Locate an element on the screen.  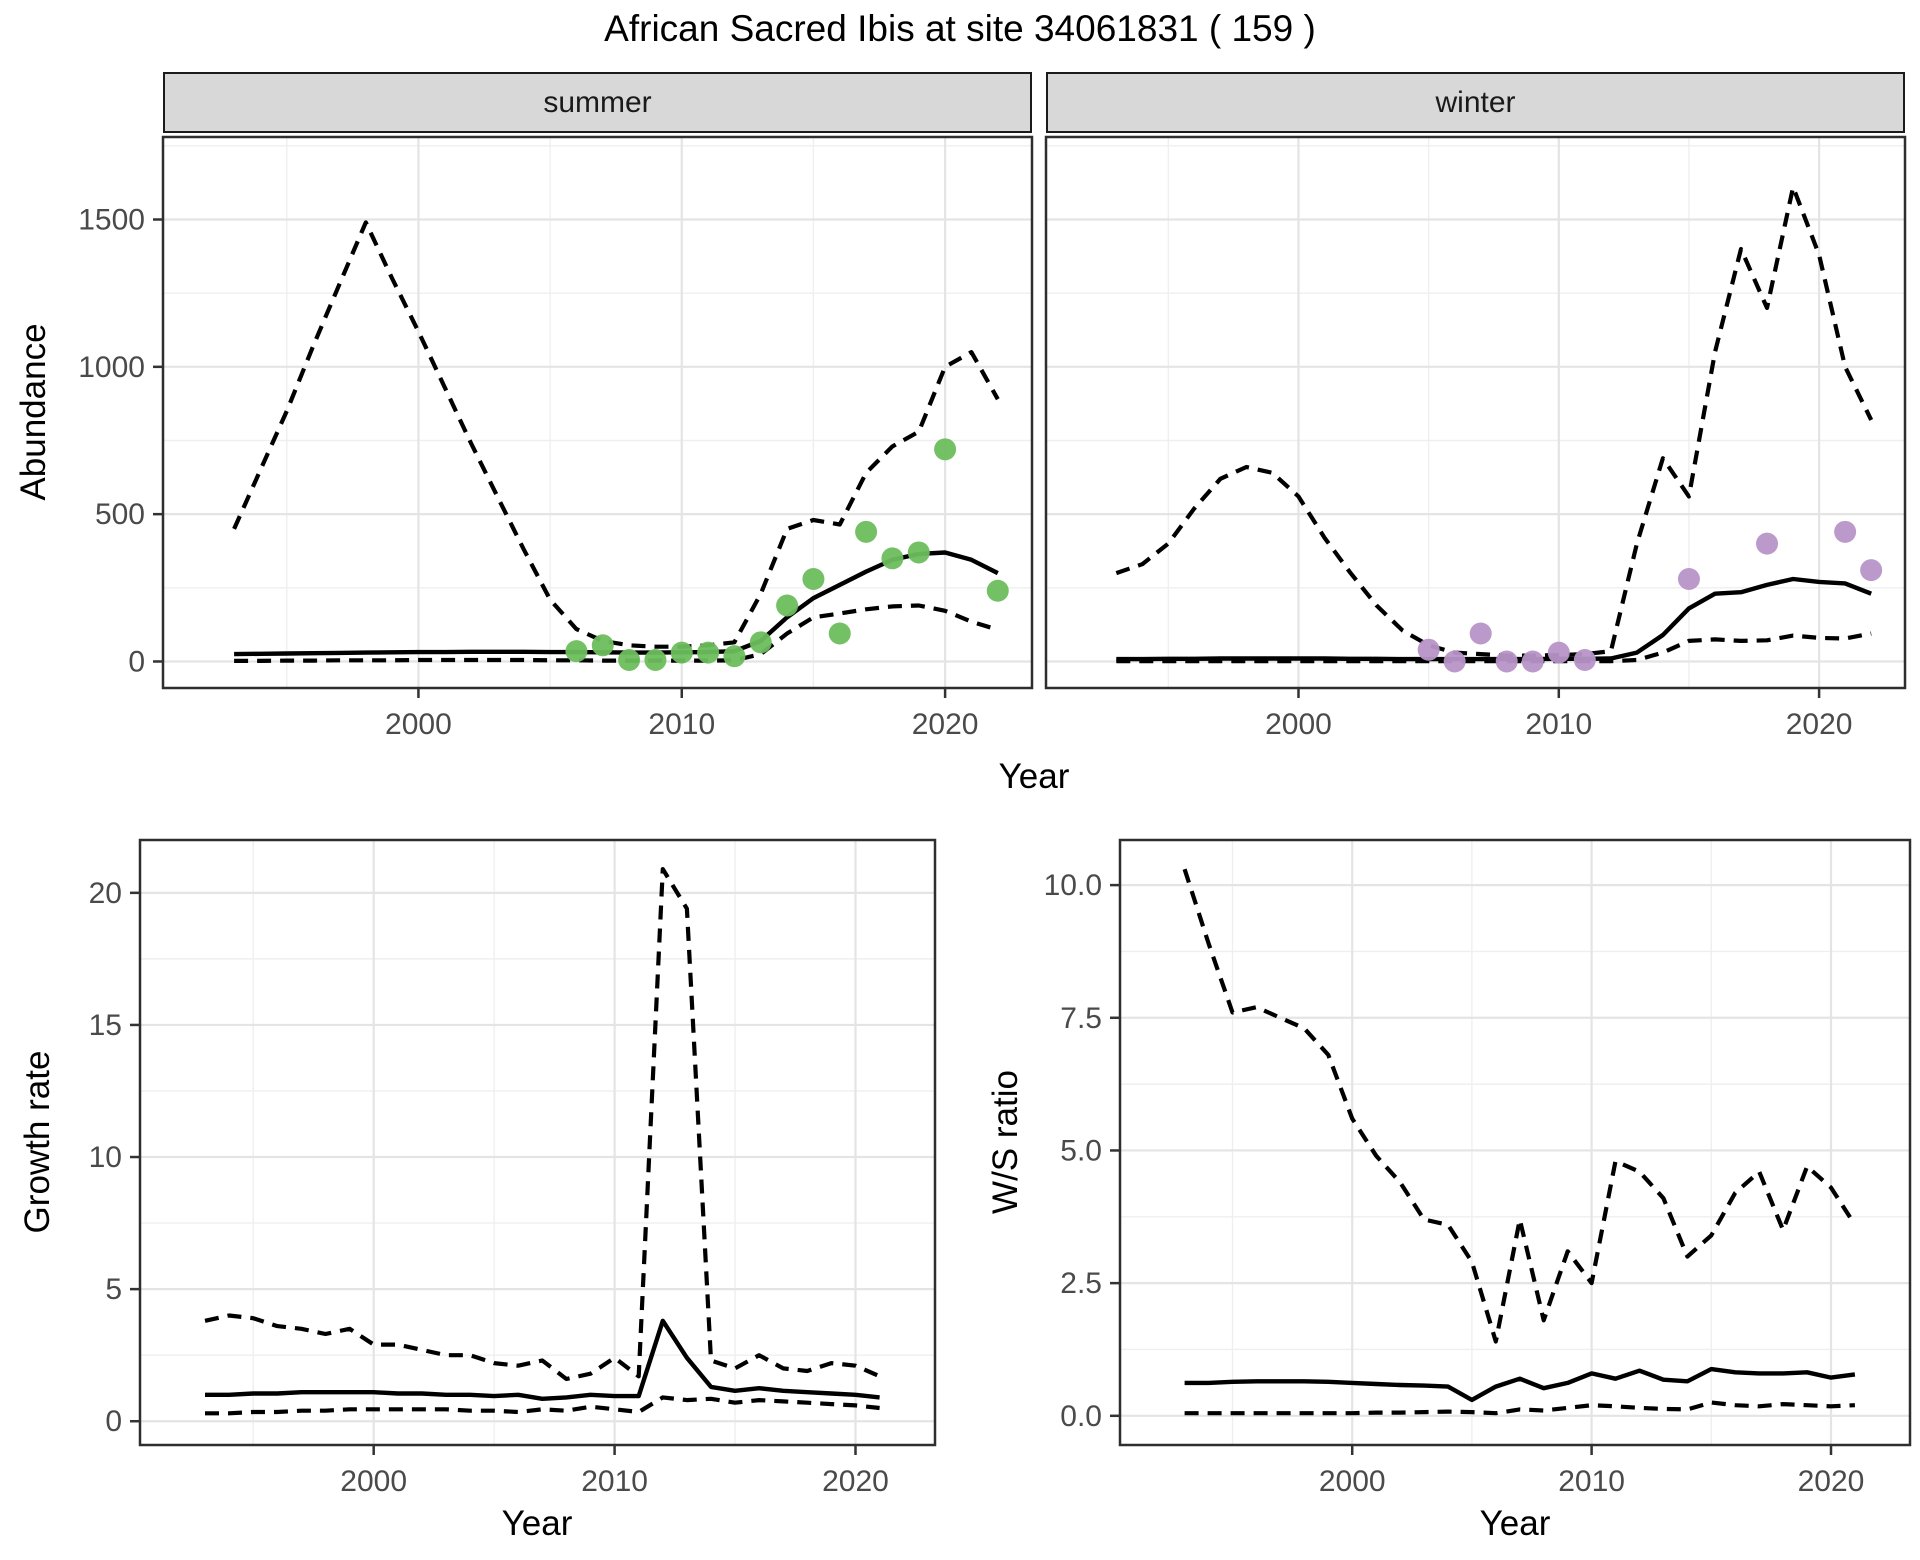
facet-strip-summer: summer is located at coordinates (597, 102).